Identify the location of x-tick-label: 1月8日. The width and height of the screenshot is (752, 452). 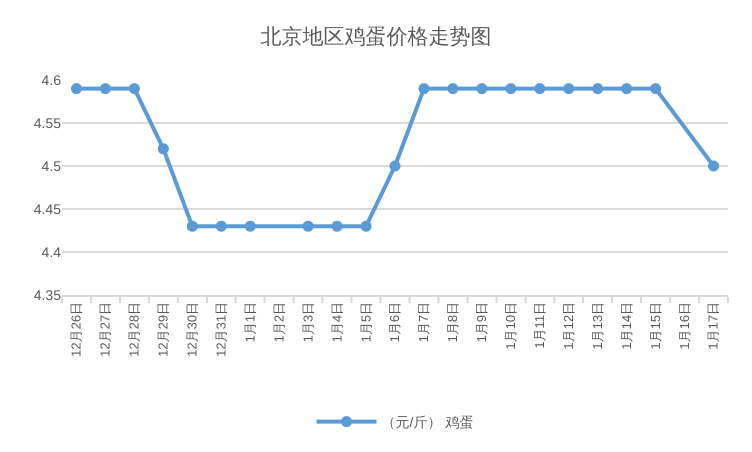
(452, 322).